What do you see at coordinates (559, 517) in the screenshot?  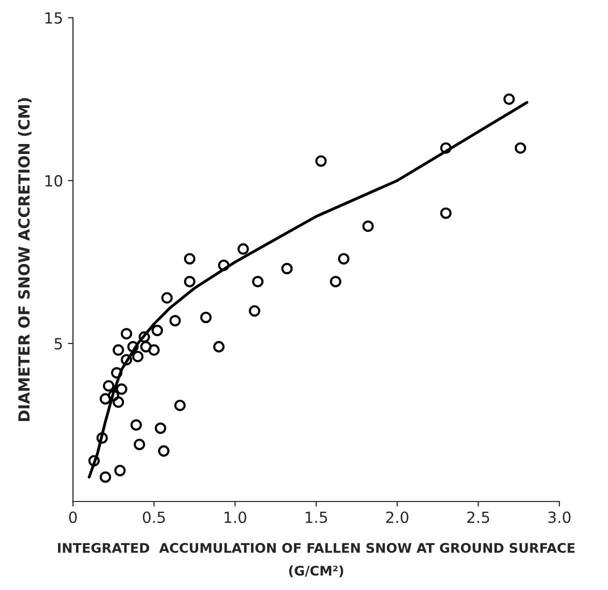 I see `x-tick-label: 3.0` at bounding box center [559, 517].